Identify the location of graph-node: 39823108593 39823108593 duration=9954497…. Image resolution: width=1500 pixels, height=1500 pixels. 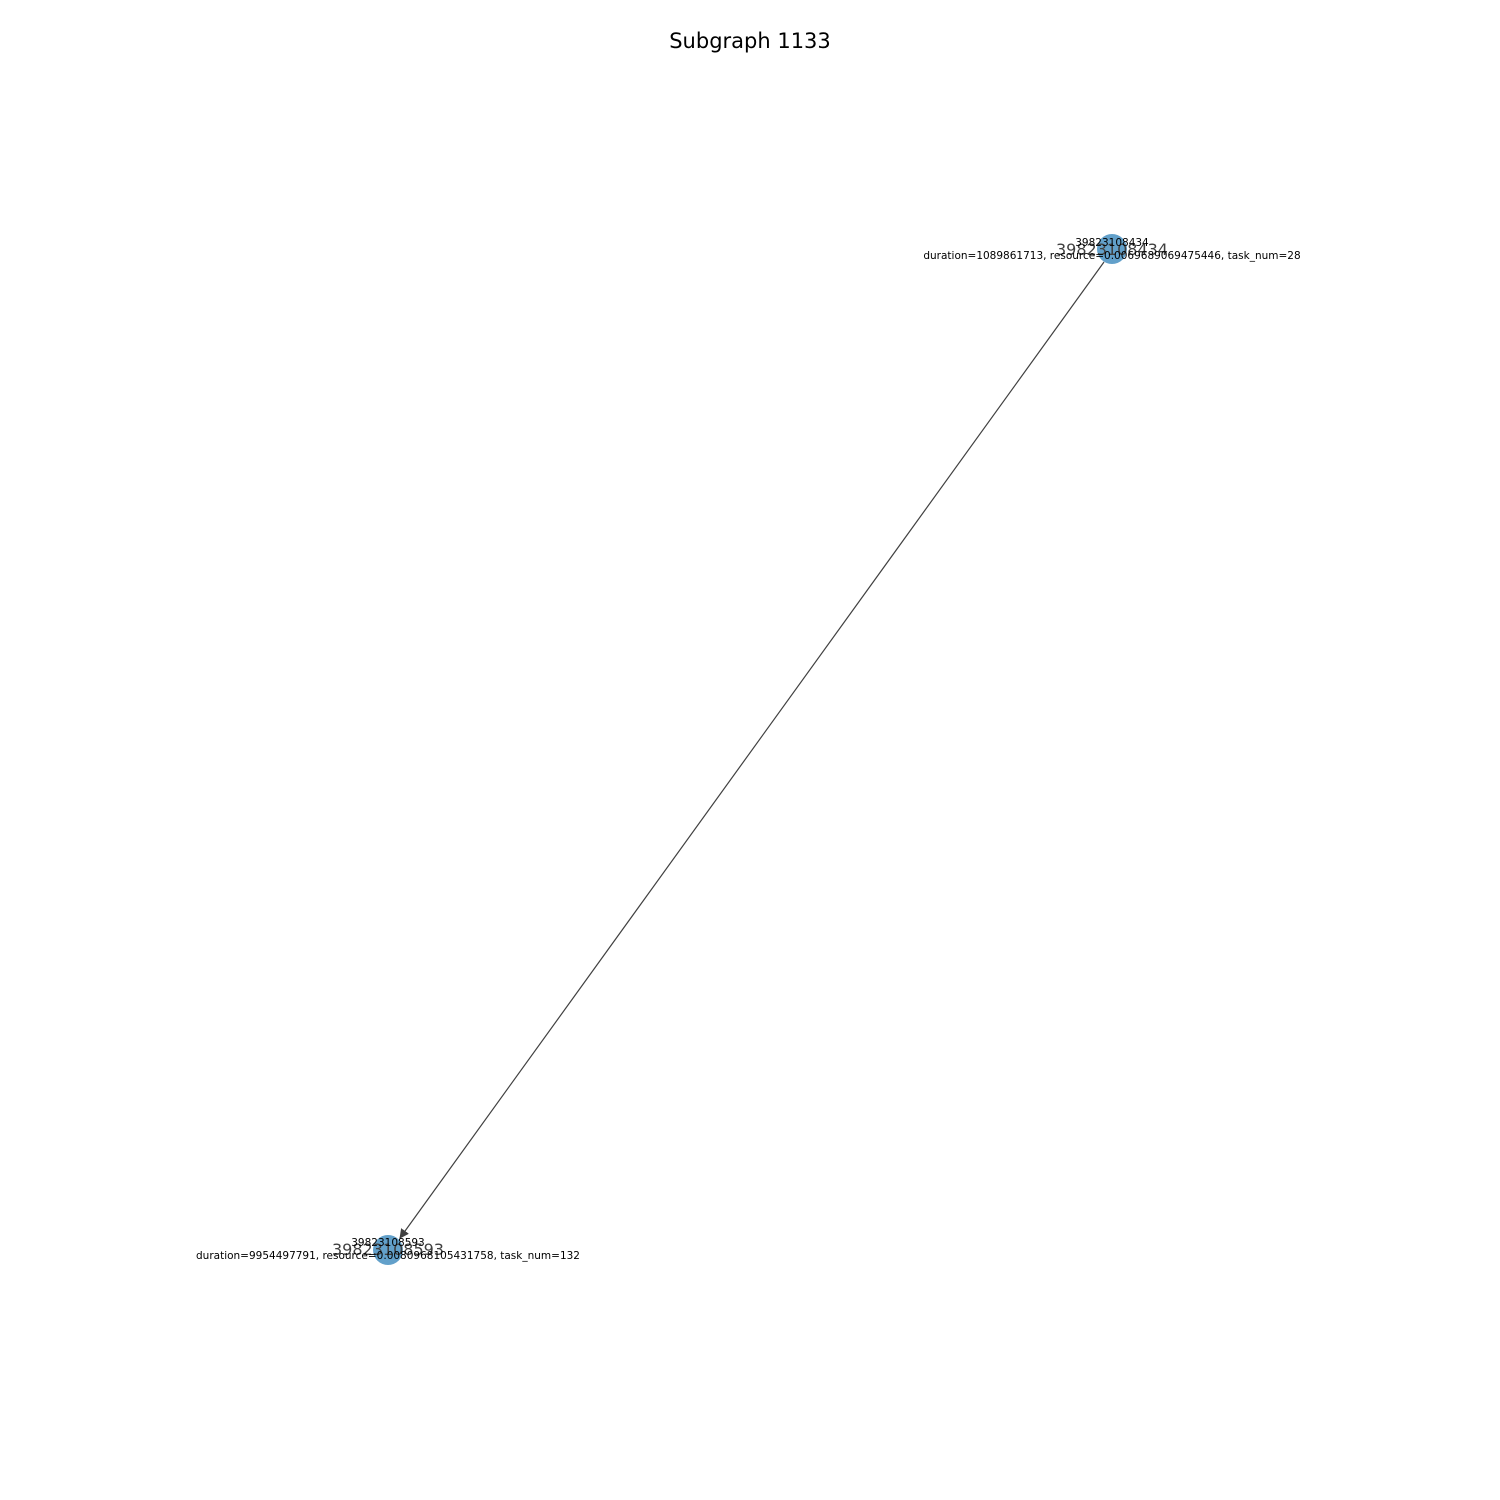
(388, 1250).